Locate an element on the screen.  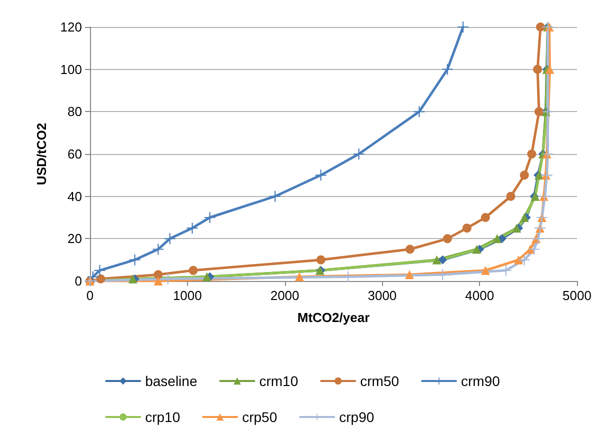
x-tick-label: 3000 is located at coordinates (382, 295).